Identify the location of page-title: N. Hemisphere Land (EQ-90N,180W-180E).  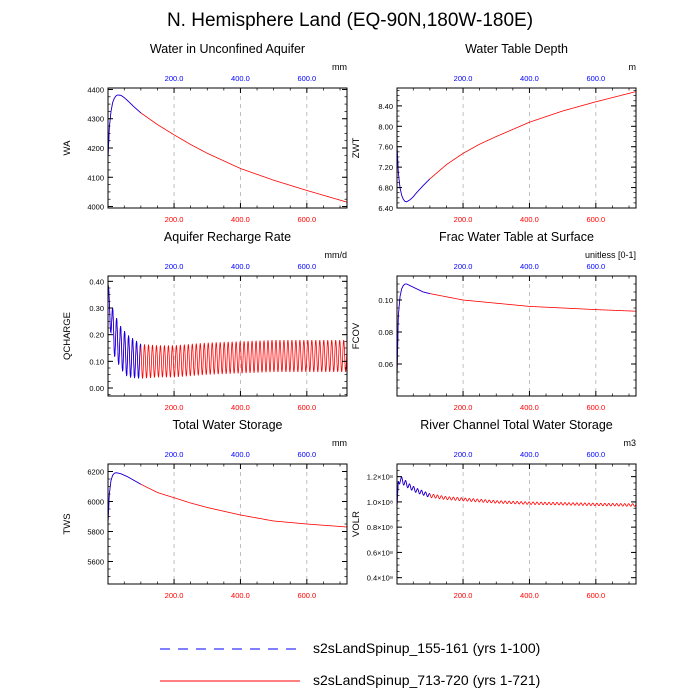
(350, 20).